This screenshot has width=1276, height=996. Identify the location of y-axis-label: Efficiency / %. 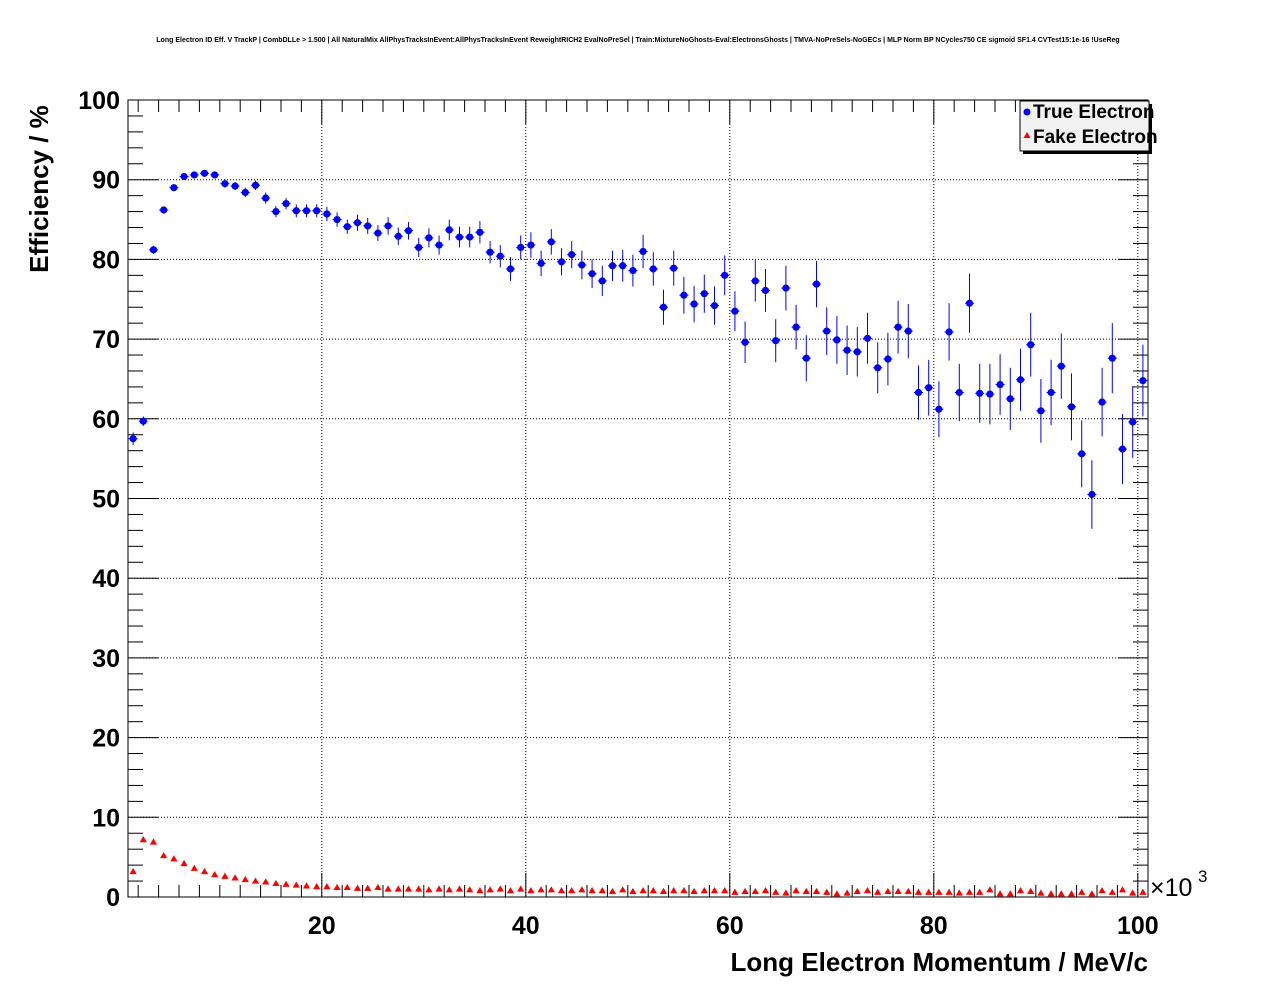
(39, 189).